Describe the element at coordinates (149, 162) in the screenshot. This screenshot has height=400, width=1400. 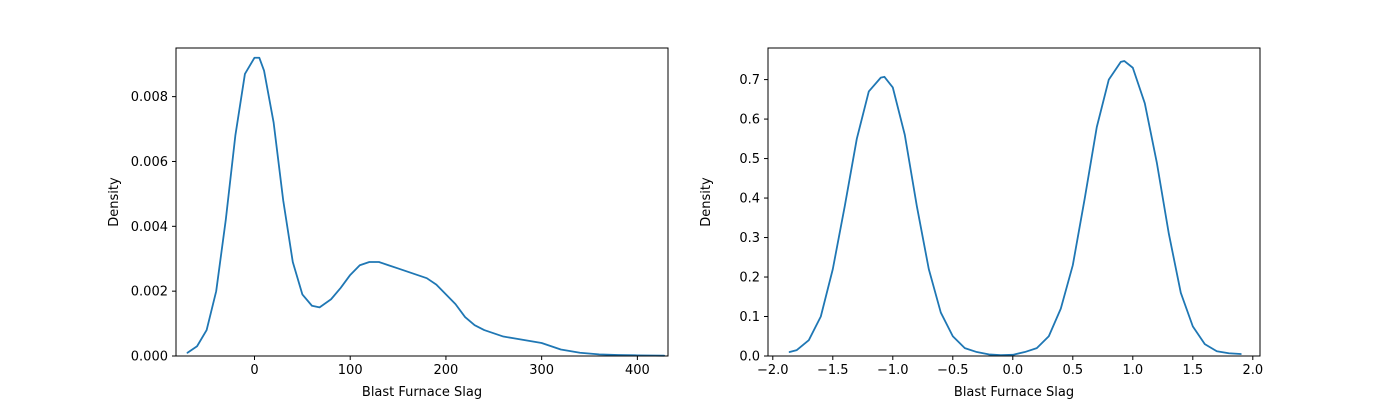
I see `y-tick-label: 0.006` at that location.